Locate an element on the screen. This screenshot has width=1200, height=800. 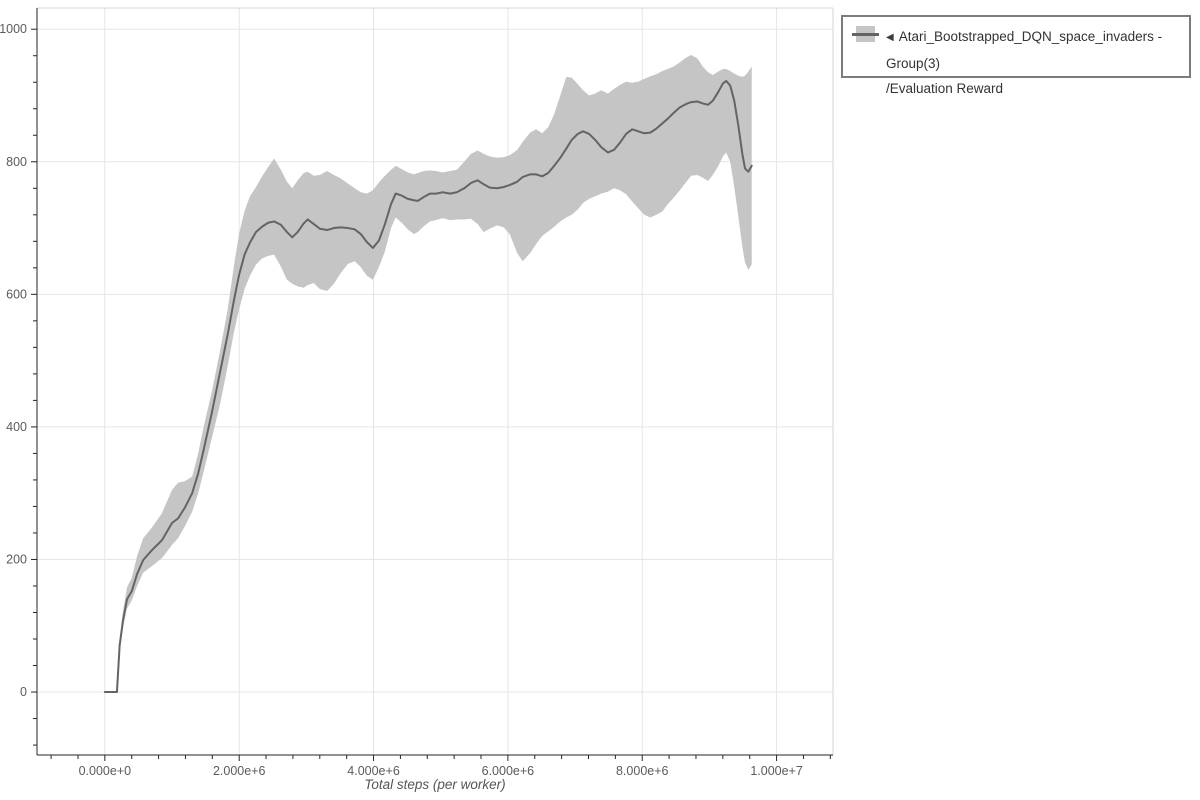
y-tick-label: 800 is located at coordinates (16, 162).